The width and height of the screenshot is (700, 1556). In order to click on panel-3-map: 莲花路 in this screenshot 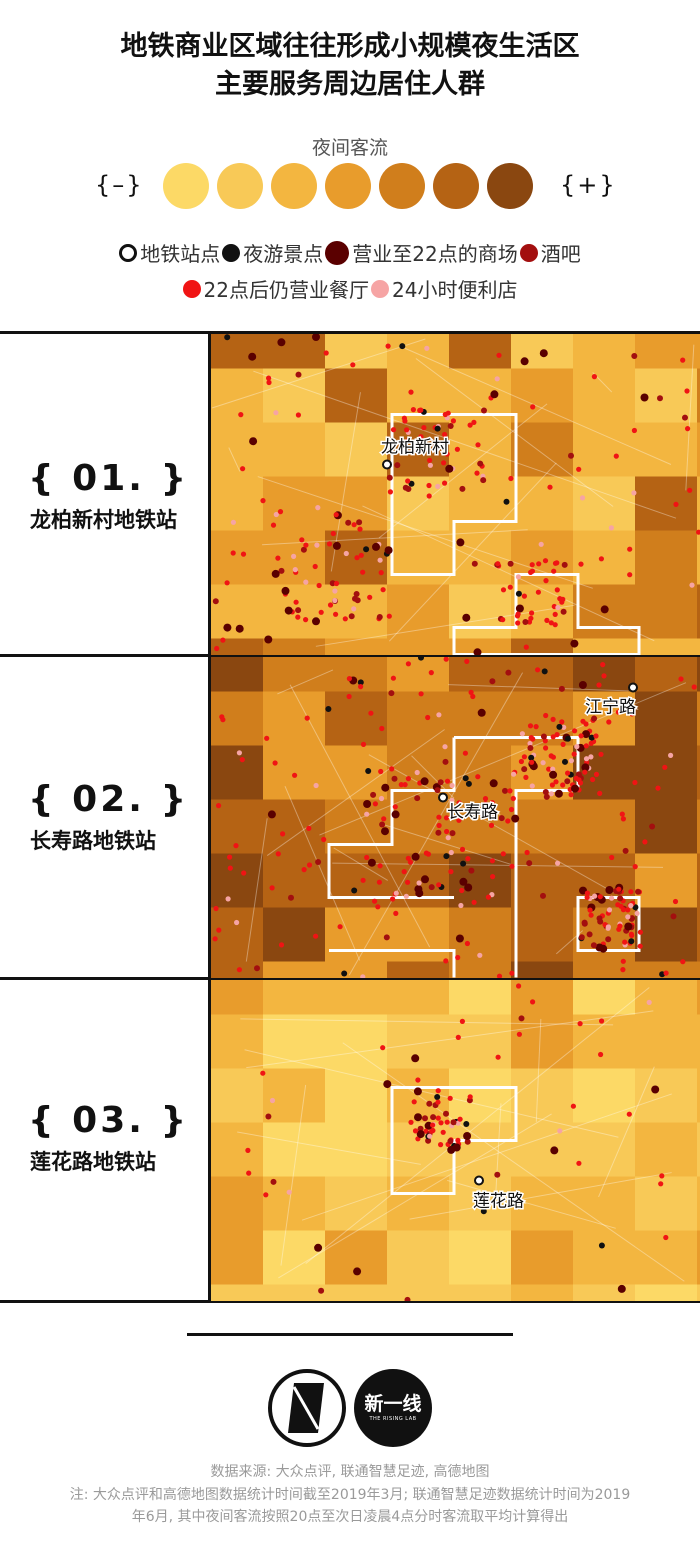, I will do `click(455, 1140)`.